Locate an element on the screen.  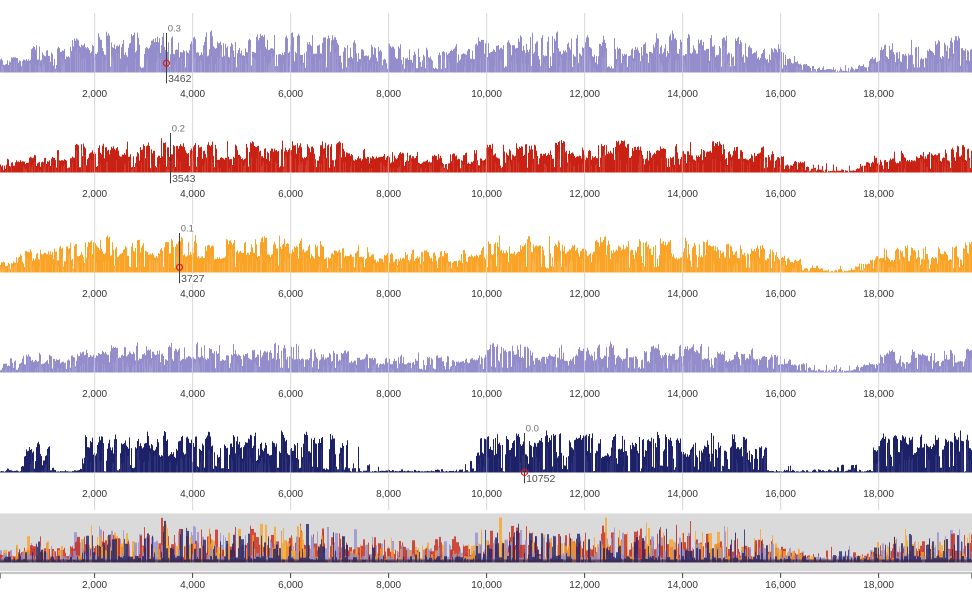
svg-text: 0.3 is located at coordinates (174, 29).